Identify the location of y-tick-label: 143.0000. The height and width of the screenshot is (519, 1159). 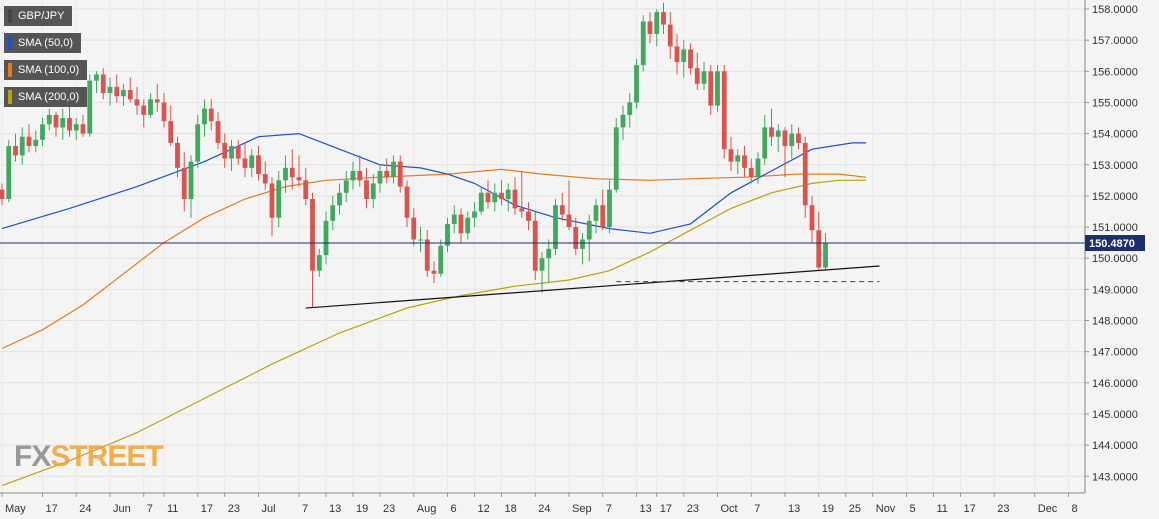
(1115, 477).